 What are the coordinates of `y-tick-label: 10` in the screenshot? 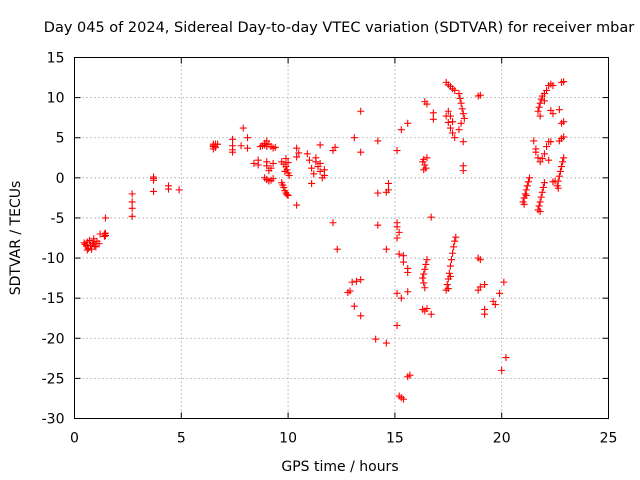 It's located at (56, 99).